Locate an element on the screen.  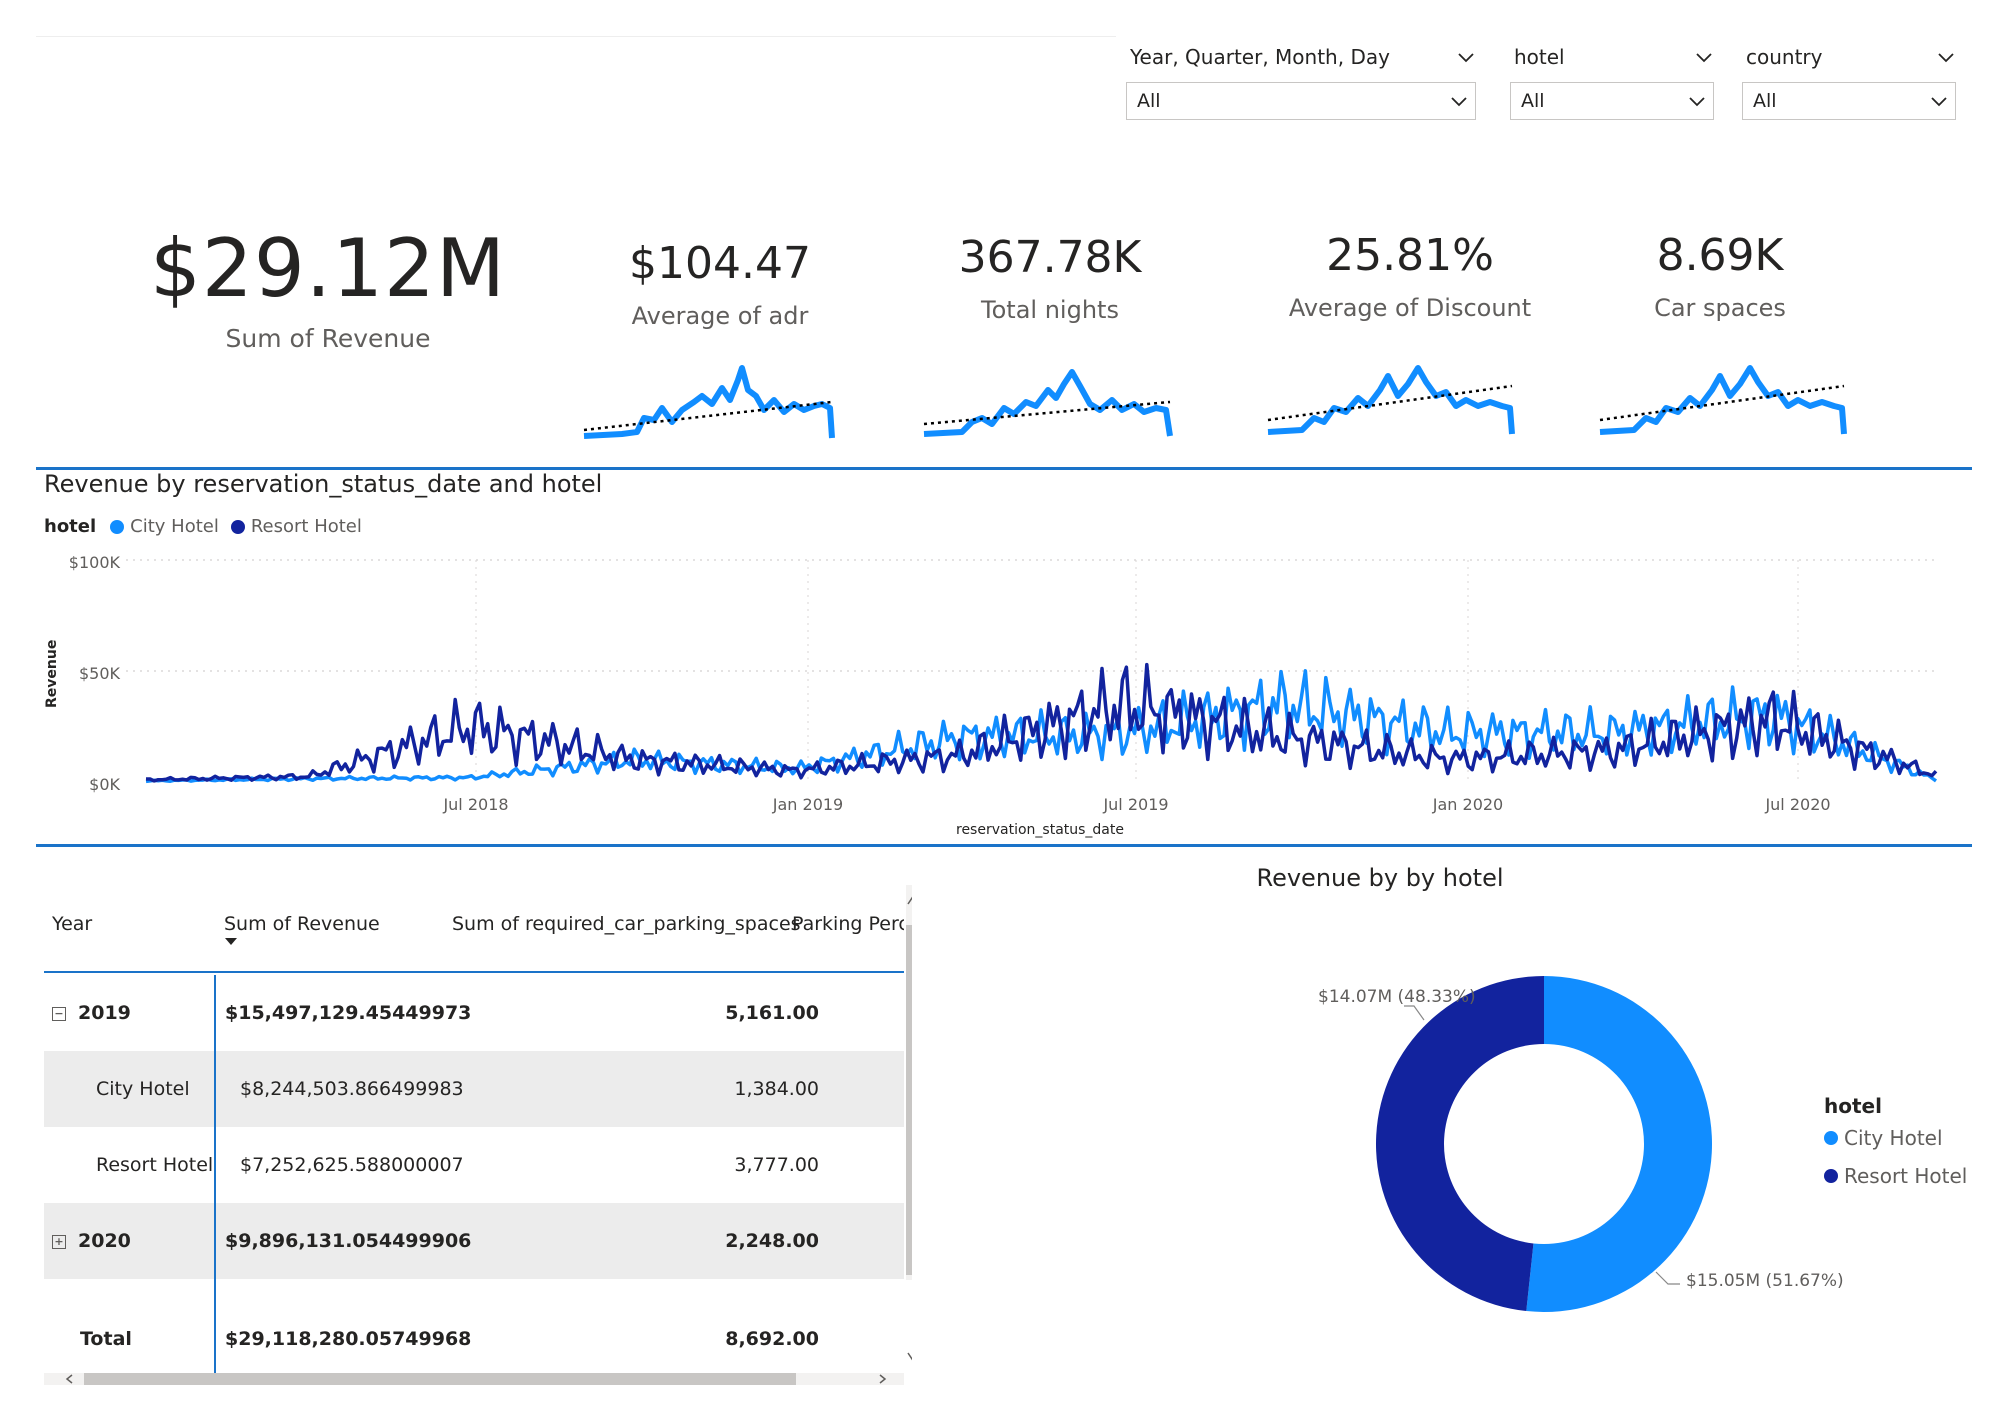
x-tick-jul-2018: Jul 2018 is located at coordinates (475, 804).